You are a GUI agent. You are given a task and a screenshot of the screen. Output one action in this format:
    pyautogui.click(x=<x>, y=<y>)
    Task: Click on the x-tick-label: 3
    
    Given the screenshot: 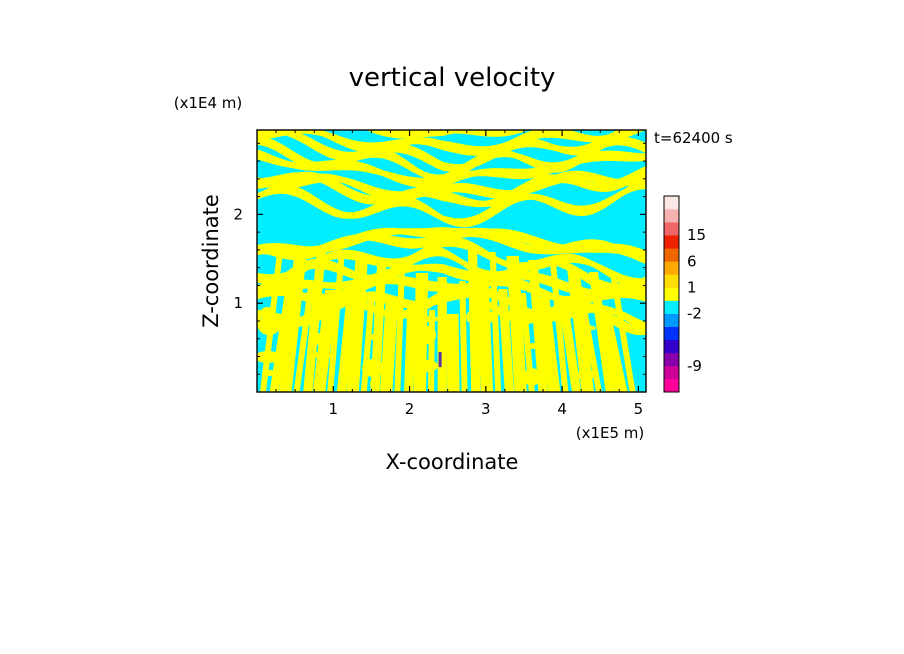 What is the action you would take?
    pyautogui.click(x=486, y=409)
    